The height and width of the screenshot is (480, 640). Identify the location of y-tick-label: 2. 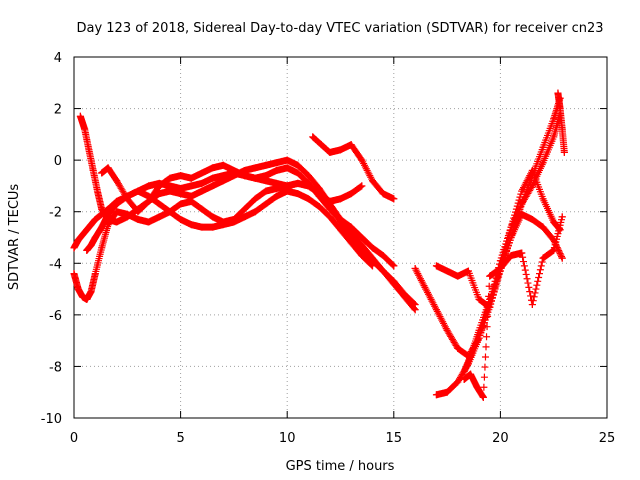
(58, 110).